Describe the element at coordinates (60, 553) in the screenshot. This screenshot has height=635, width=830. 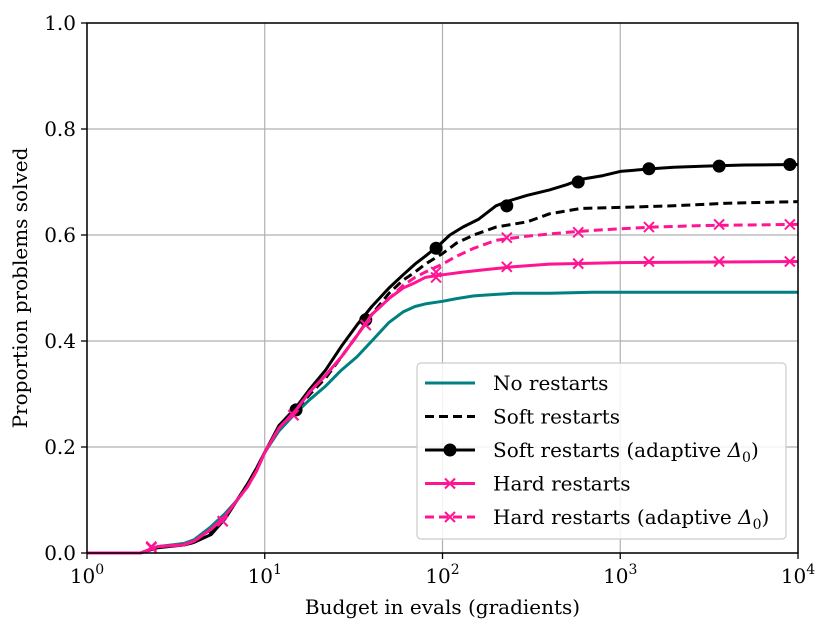
I see `y-tick-label: 0.0` at that location.